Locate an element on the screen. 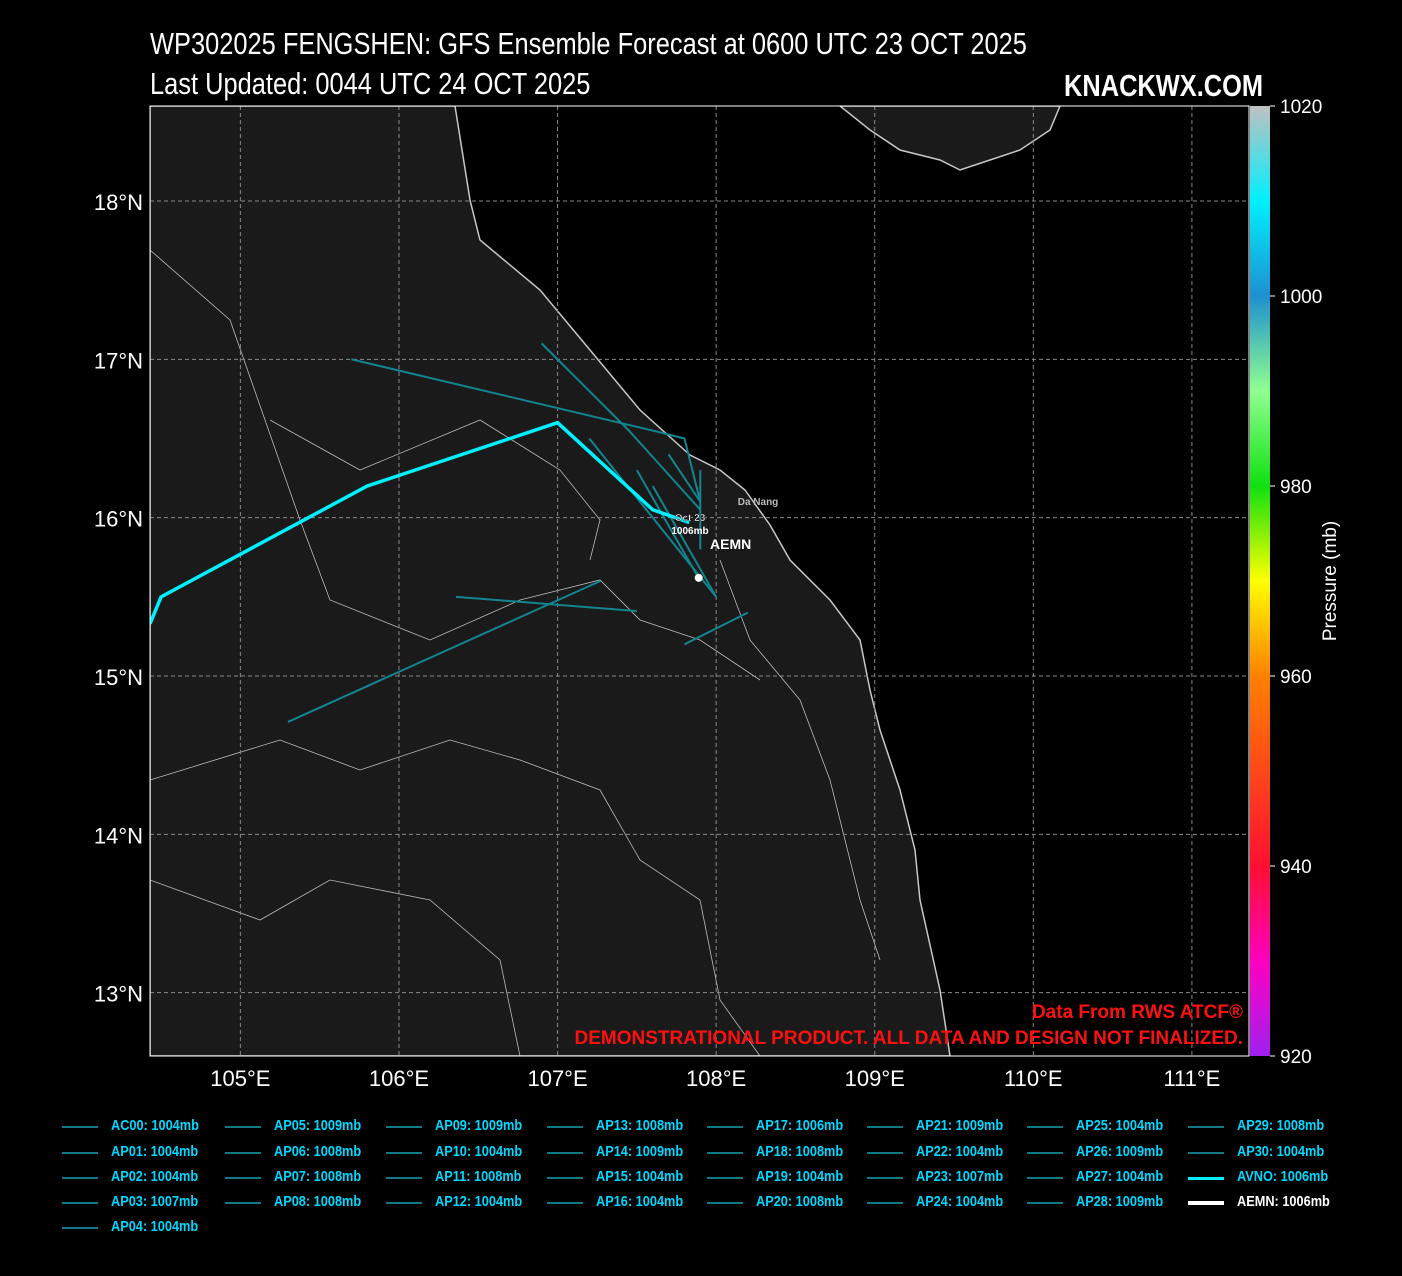 The height and width of the screenshot is (1276, 1402). colorbar-tick-label: 1020 is located at coordinates (1301, 107).